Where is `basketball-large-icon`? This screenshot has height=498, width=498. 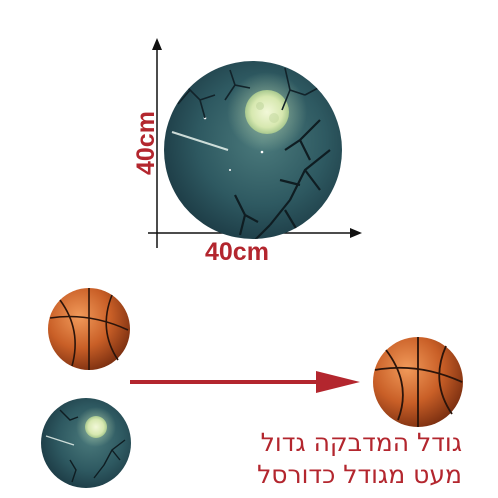
basketball-large-icon is located at coordinates (418, 382).